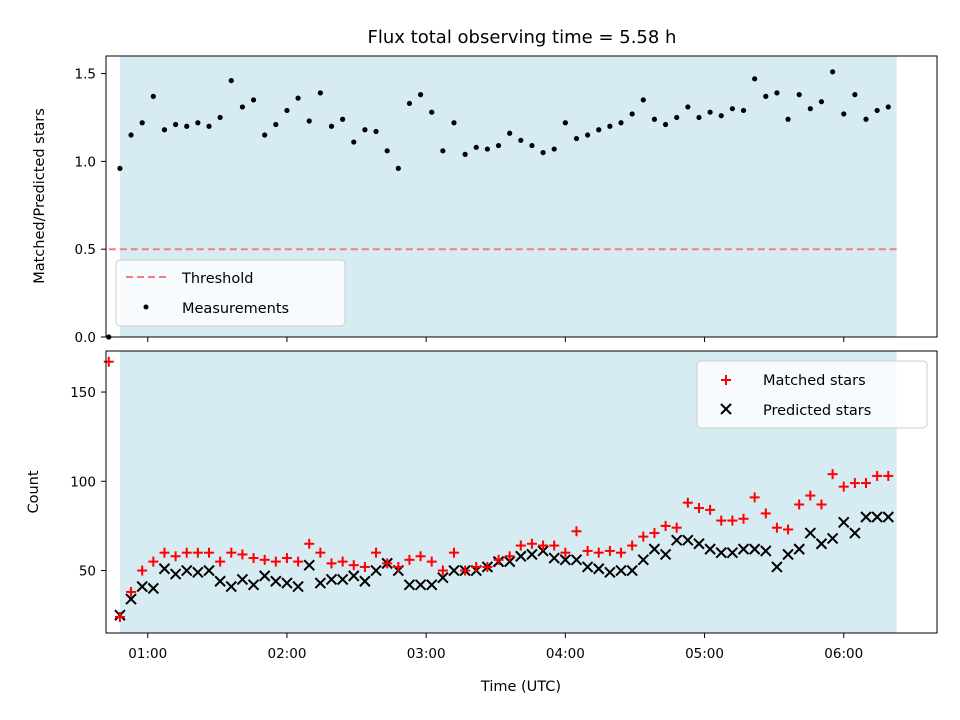  What do you see at coordinates (426, 654) in the screenshot?
I see `x-tick-label: 03:00` at bounding box center [426, 654].